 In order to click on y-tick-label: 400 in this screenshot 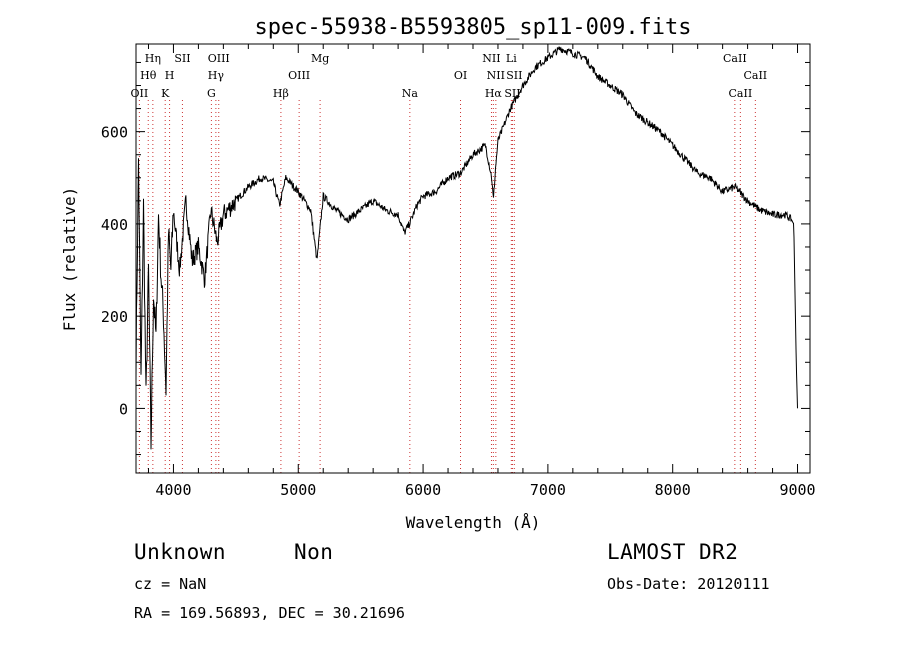, I will do `click(114, 225)`.